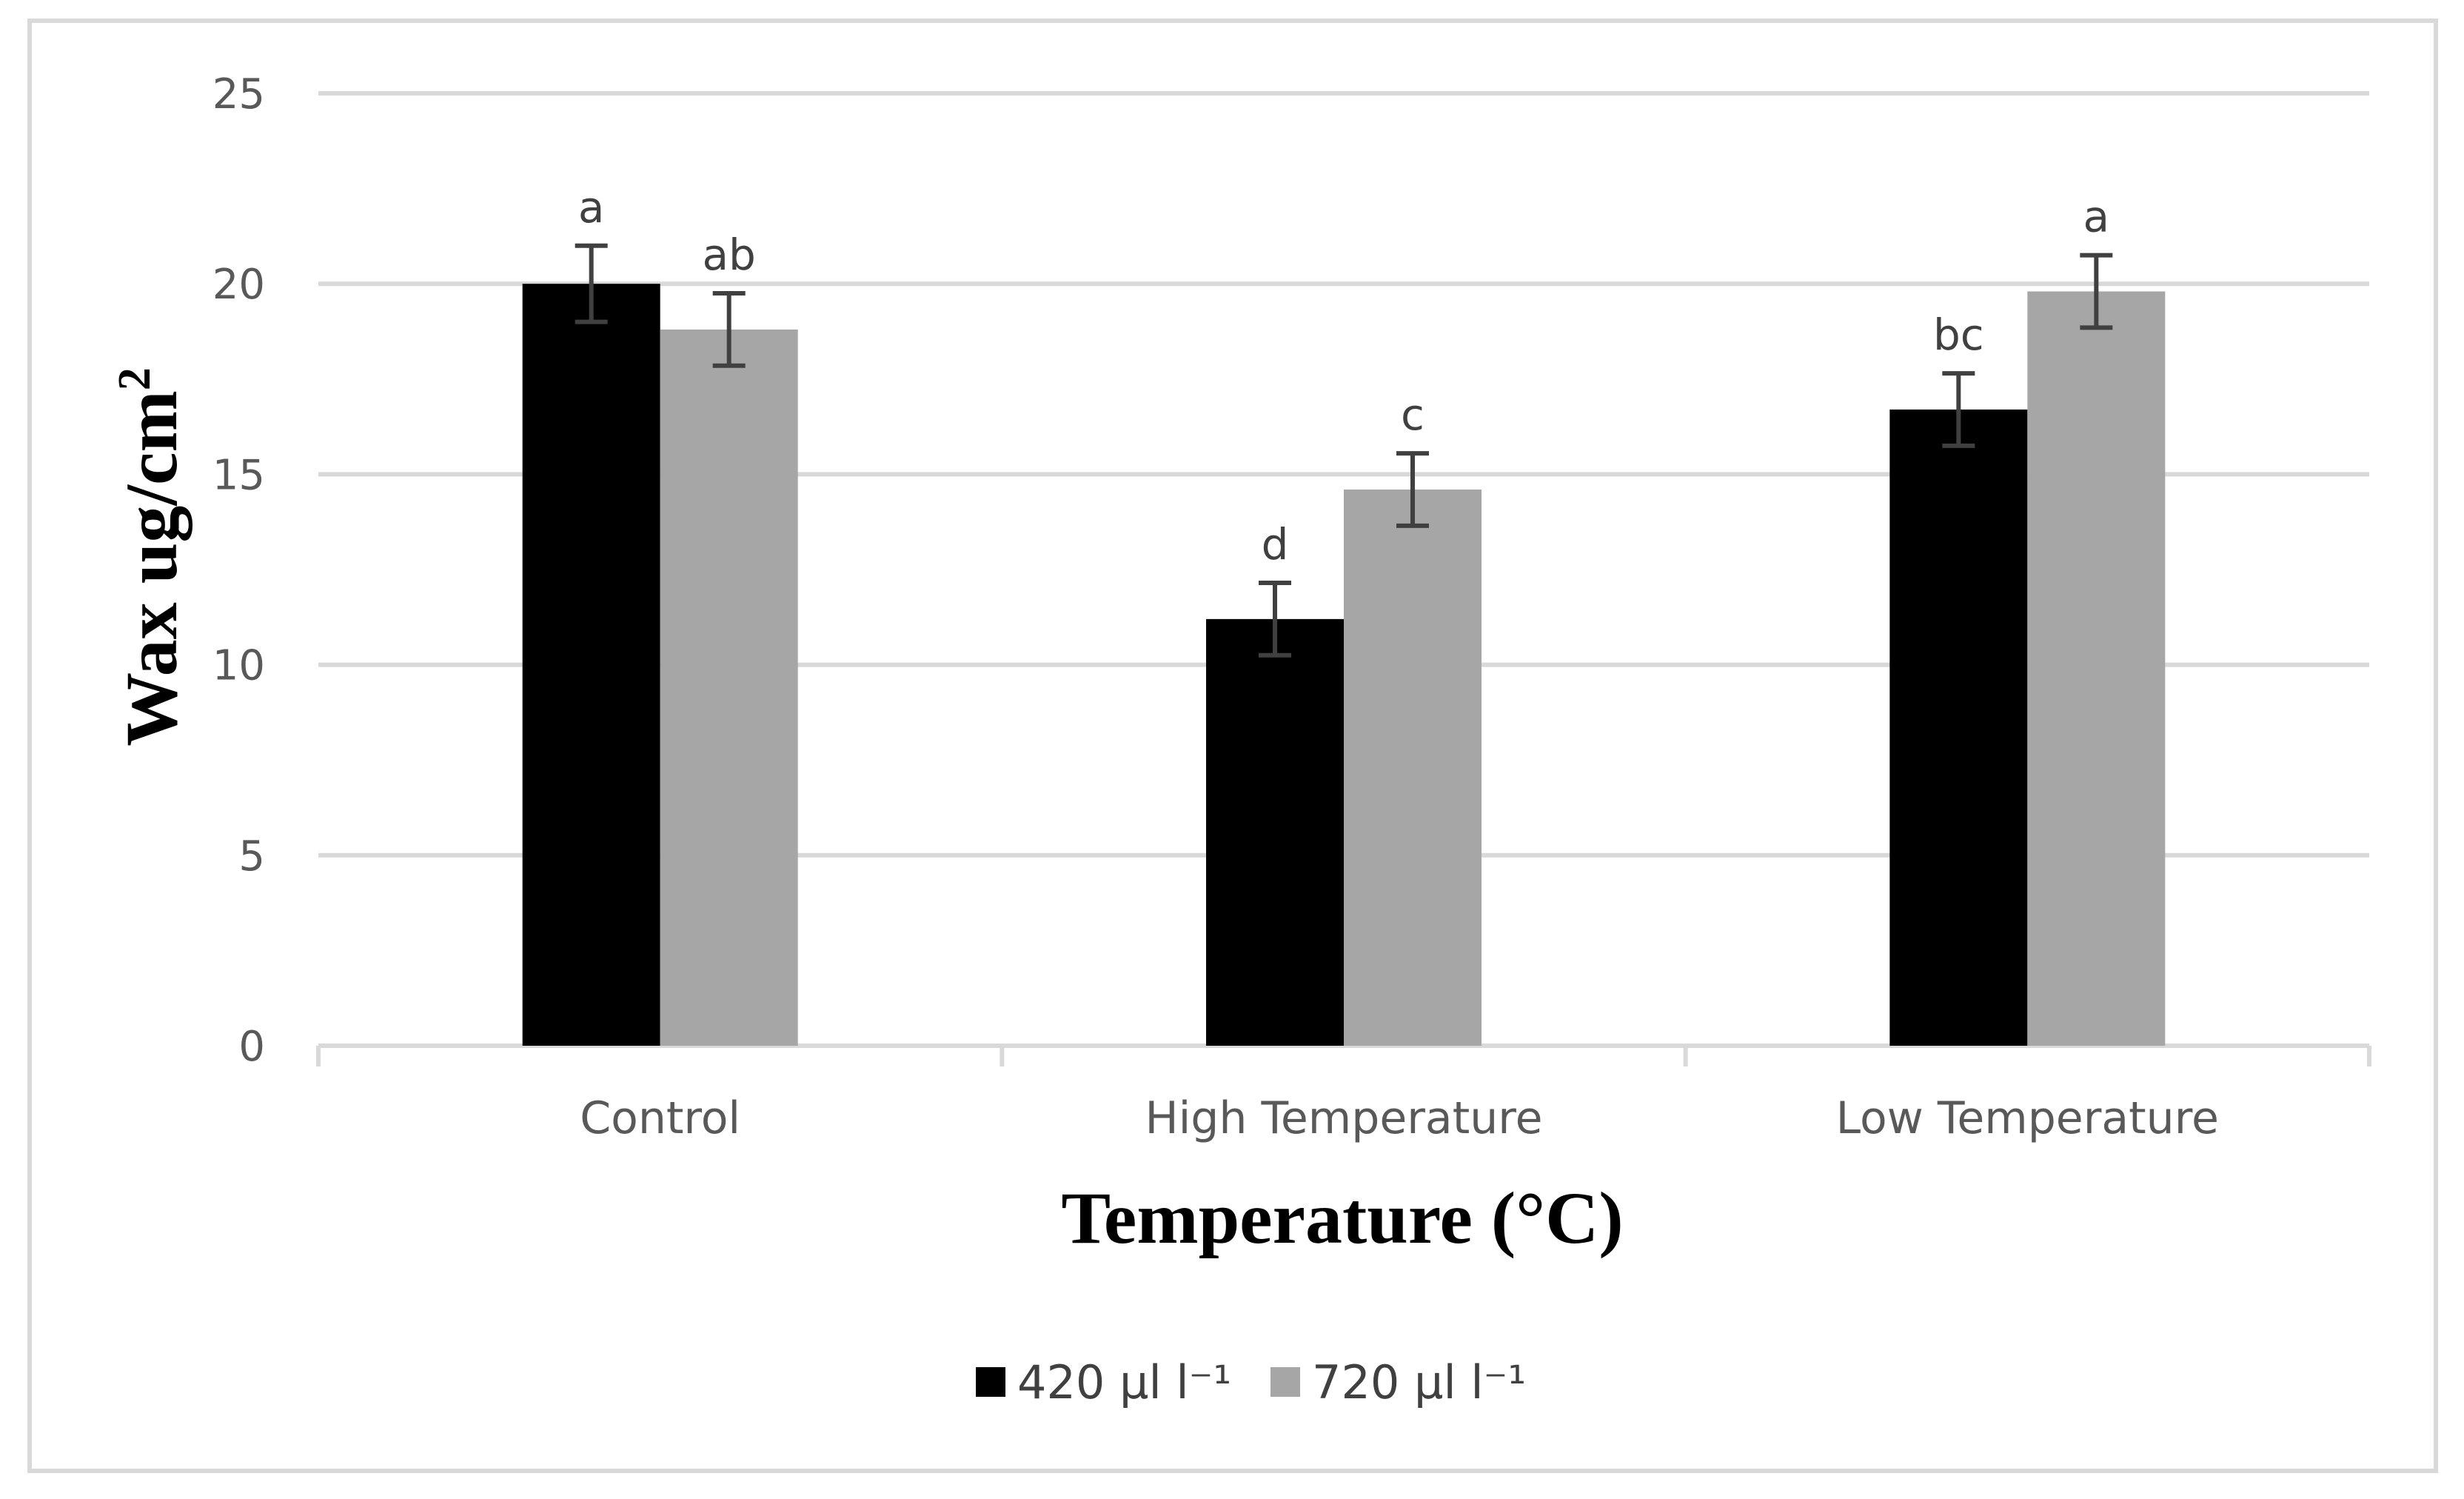  I want to click on y-axis-title-text: Wax ug/cm, so click(151, 568).